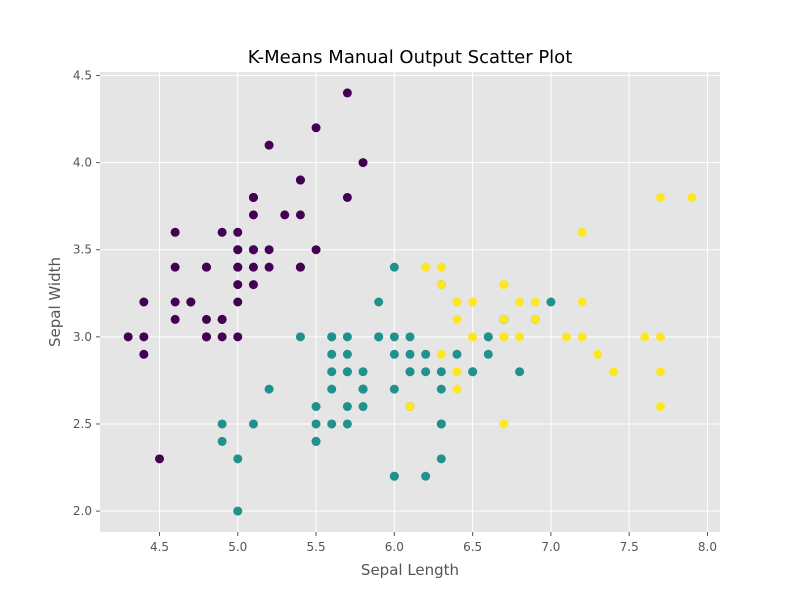 The width and height of the screenshot is (800, 600). Describe the element at coordinates (550, 547) in the screenshot. I see `x-tick-label: 7.0` at that location.